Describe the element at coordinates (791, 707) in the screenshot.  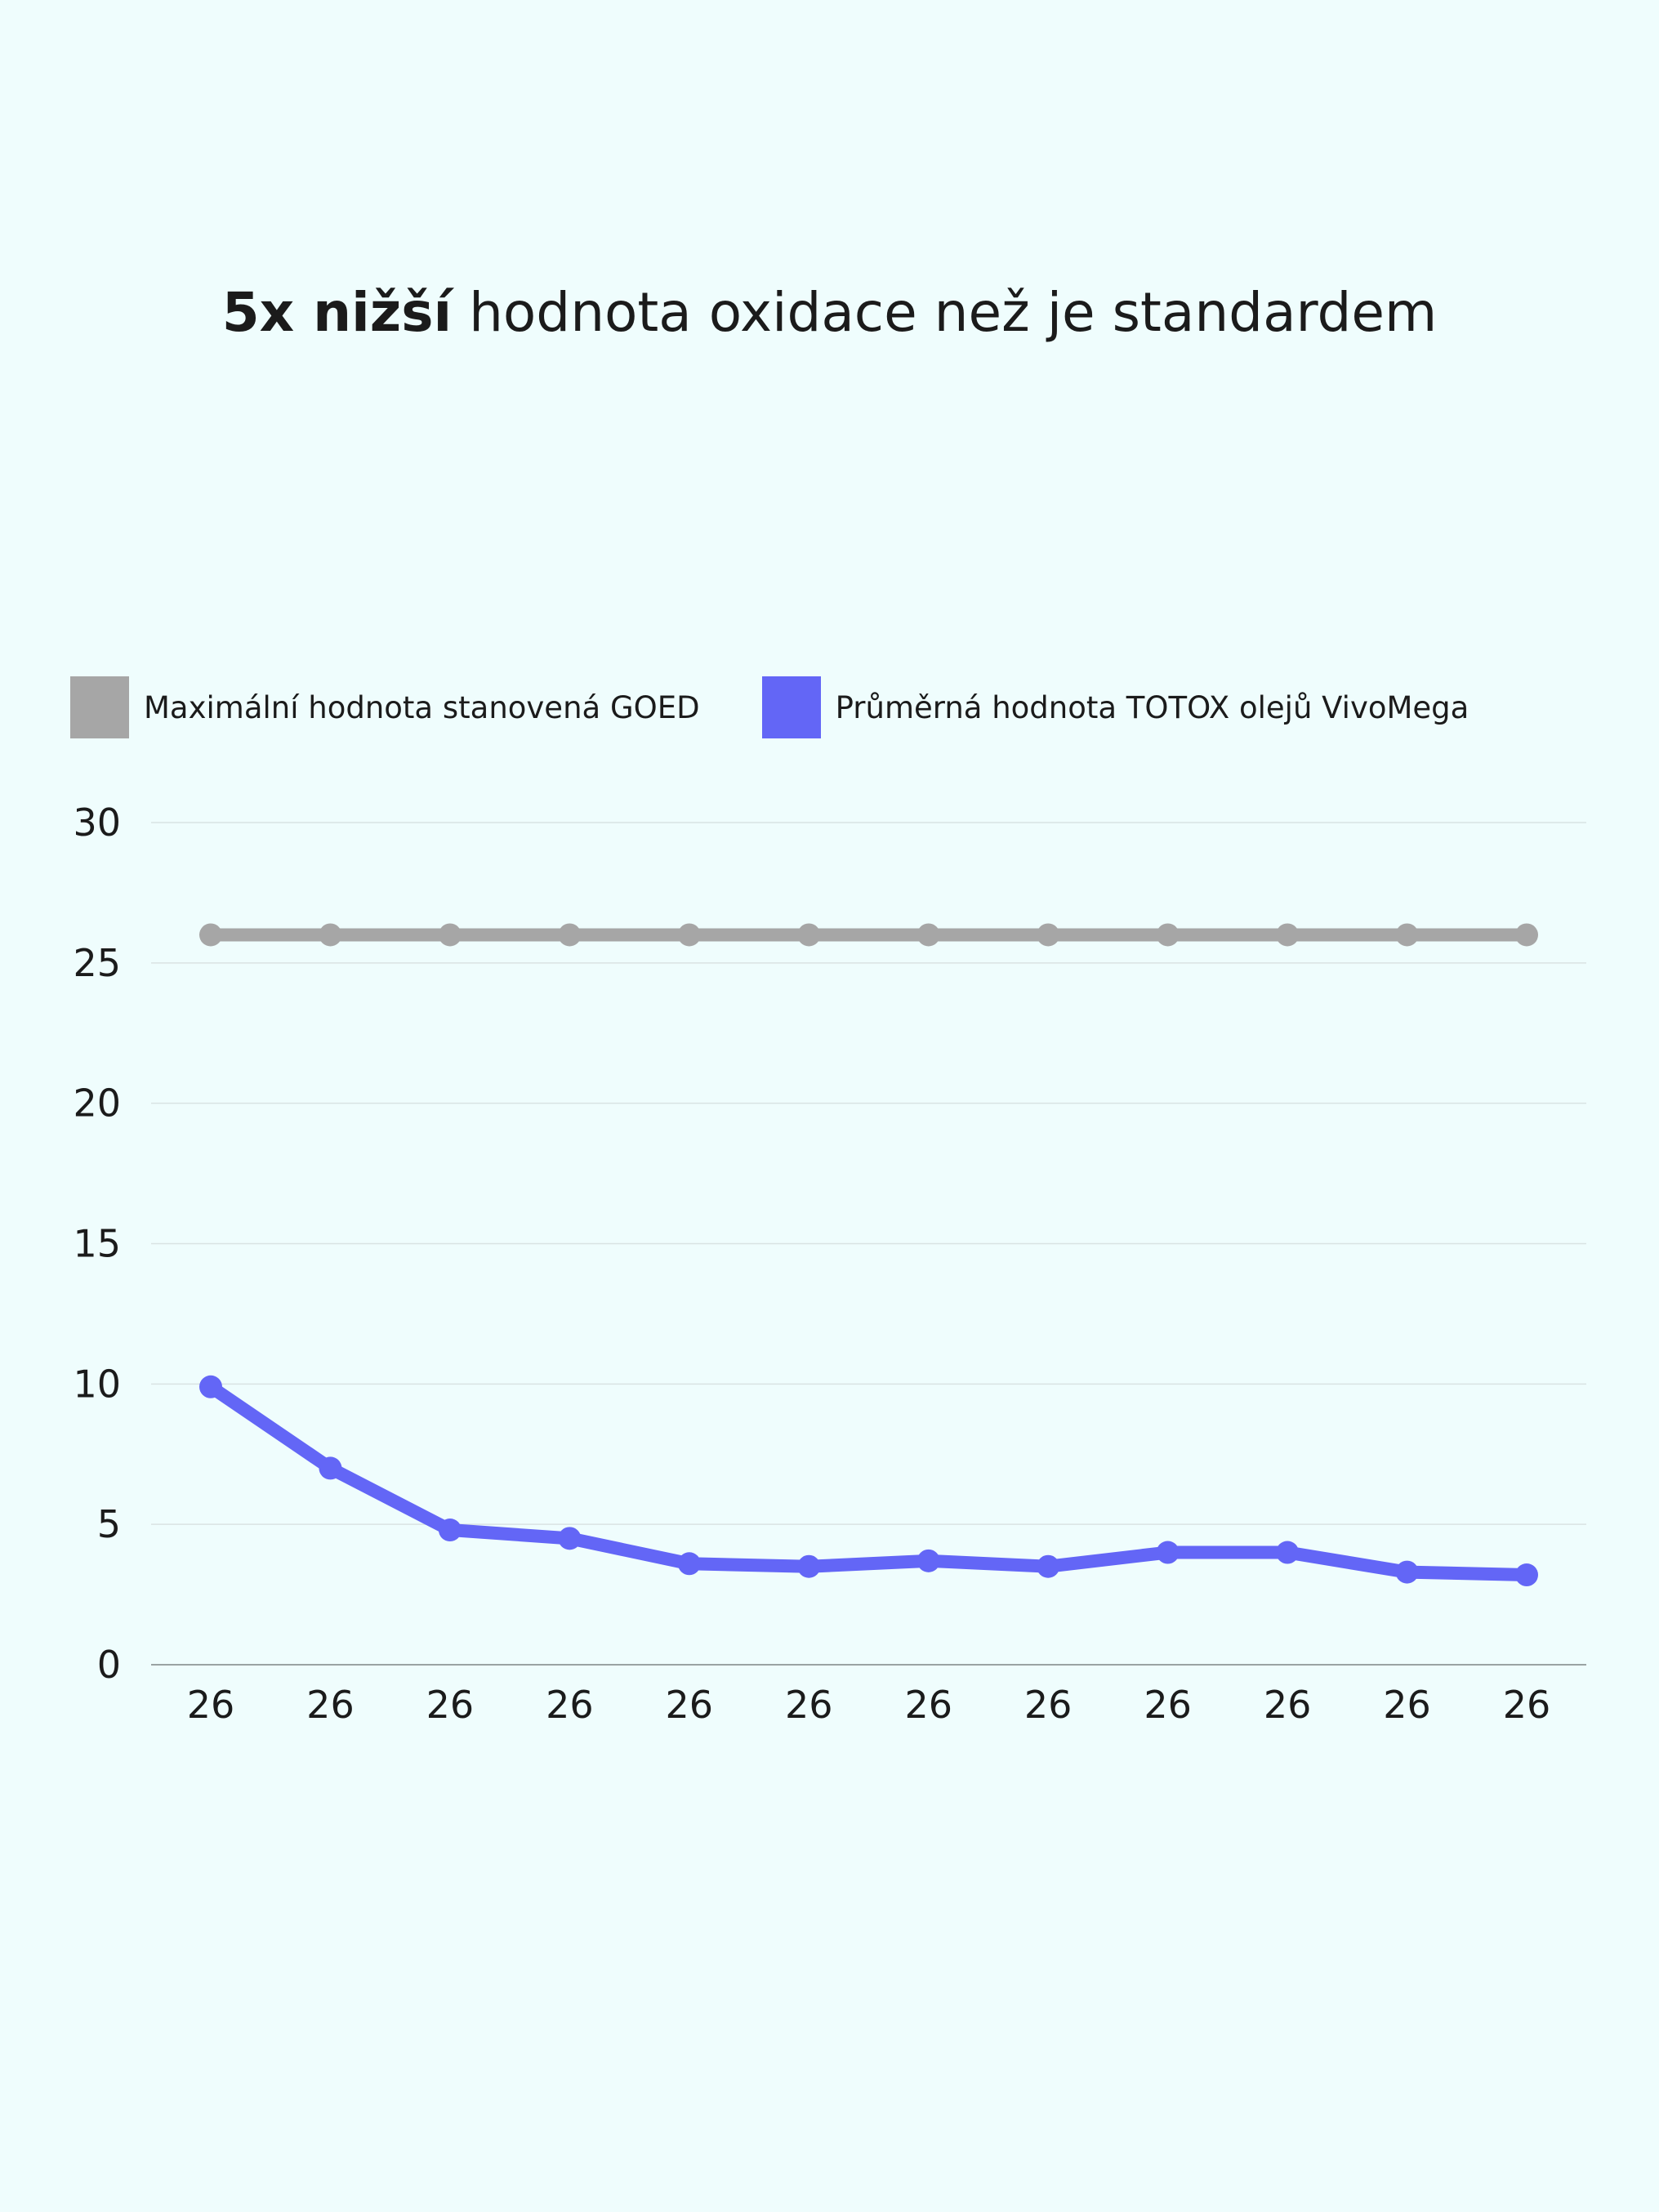
I see `legend-swatch-vivomega` at that location.